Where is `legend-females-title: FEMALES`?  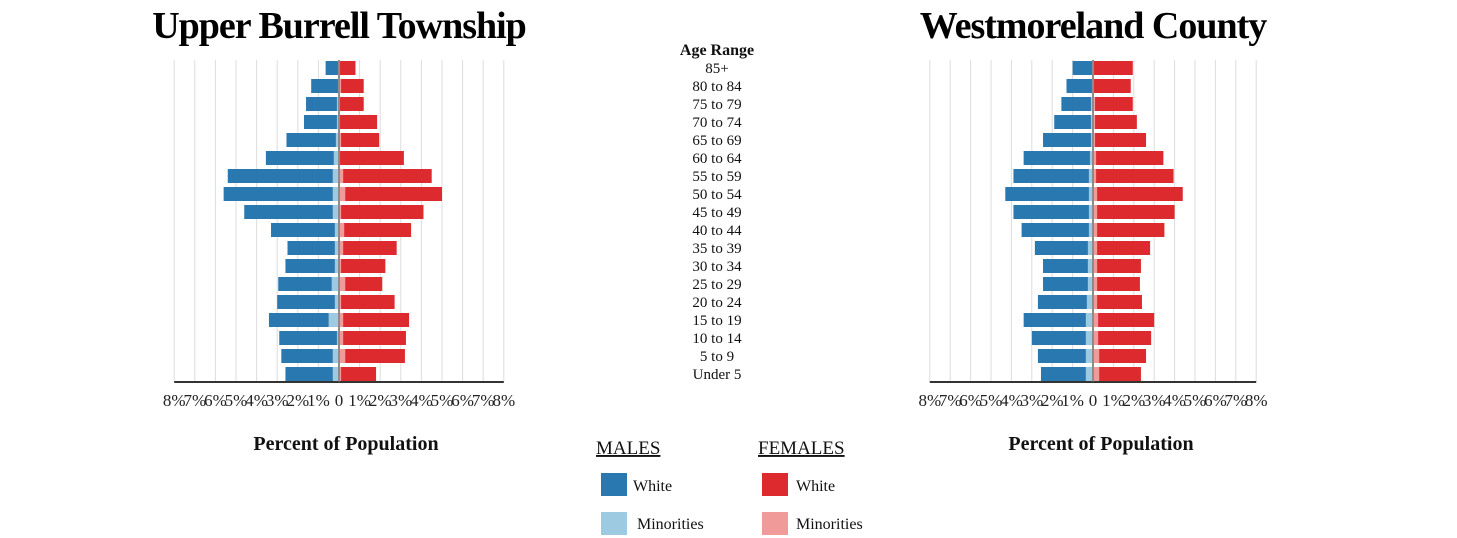
legend-females-title: FEMALES is located at coordinates (801, 448).